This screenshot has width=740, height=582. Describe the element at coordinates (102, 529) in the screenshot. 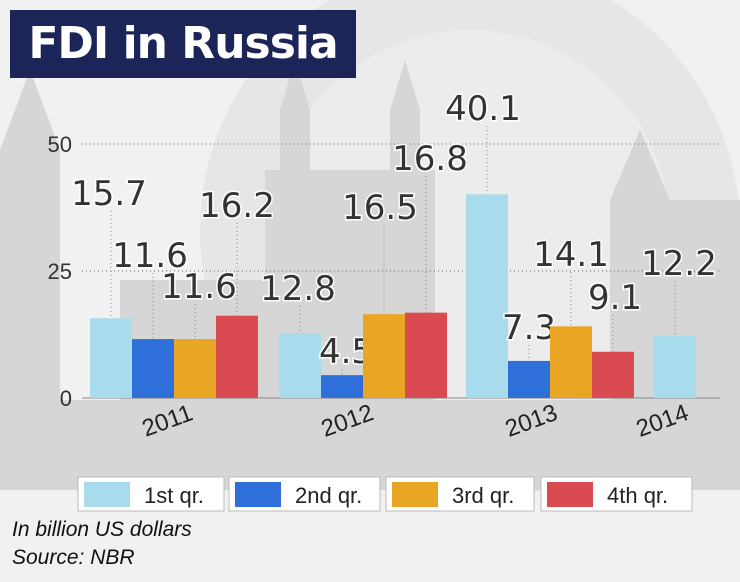

I see `units-note: In billion US dollars` at that location.